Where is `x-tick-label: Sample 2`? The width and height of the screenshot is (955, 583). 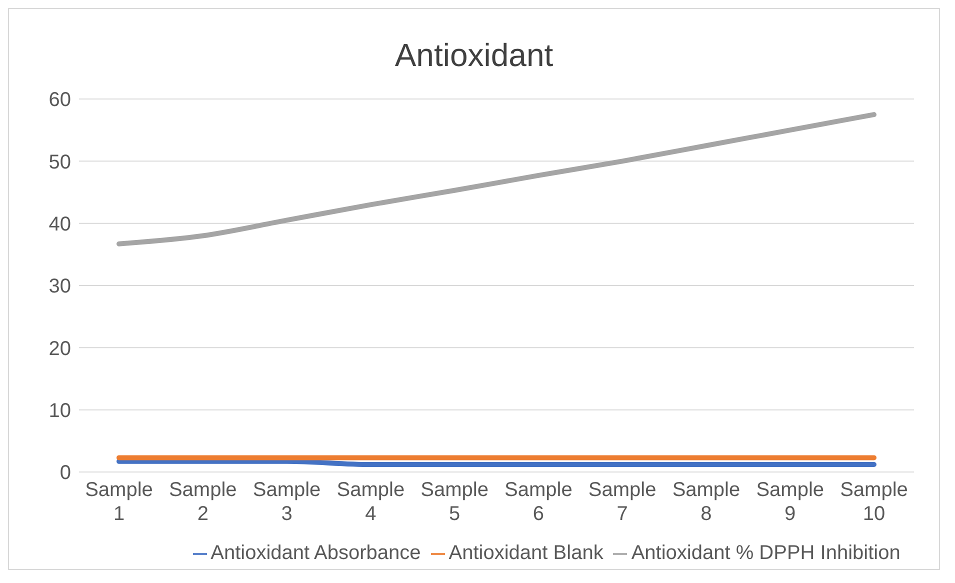
x-tick-label: Sample 2 is located at coordinates (202, 502).